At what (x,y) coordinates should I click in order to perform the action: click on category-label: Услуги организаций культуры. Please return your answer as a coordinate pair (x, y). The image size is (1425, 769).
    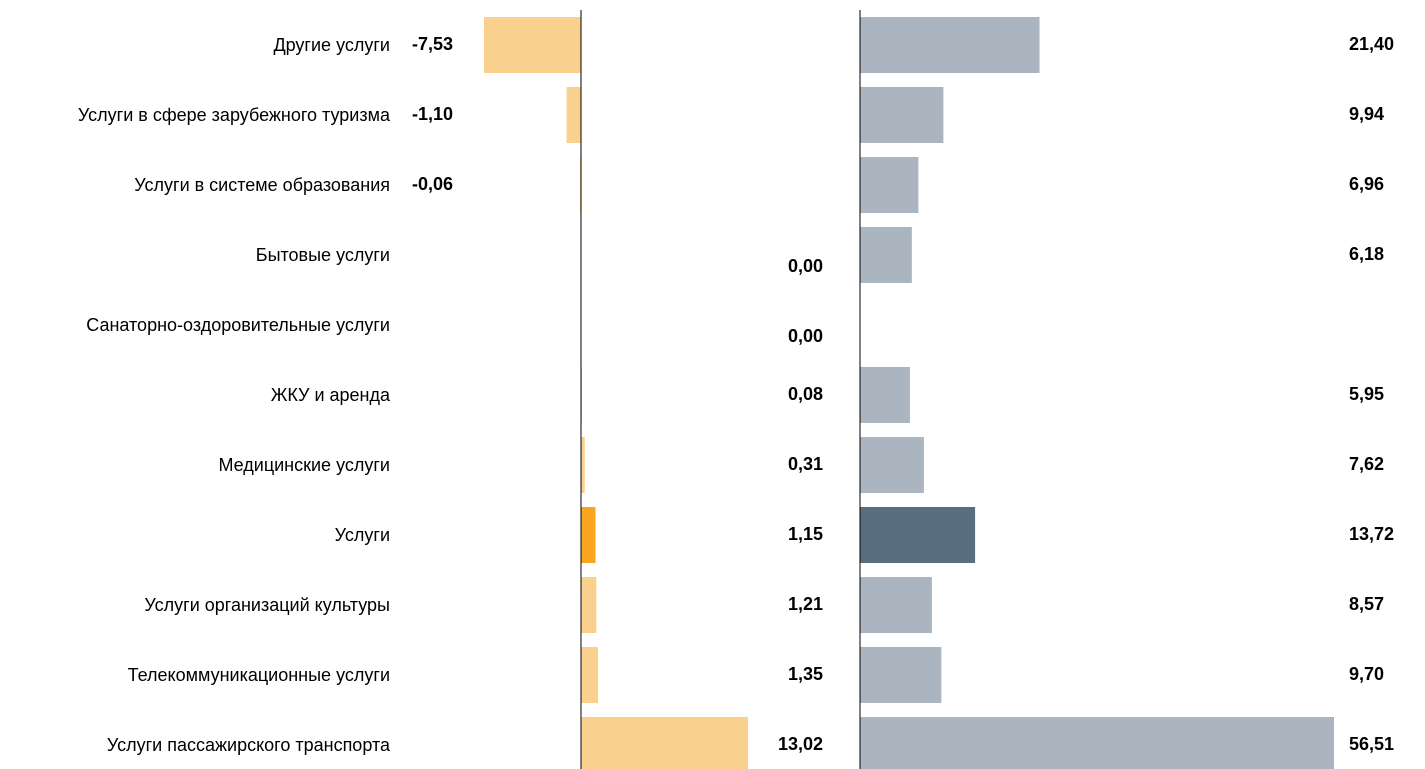
    Looking at the image, I should click on (267, 605).